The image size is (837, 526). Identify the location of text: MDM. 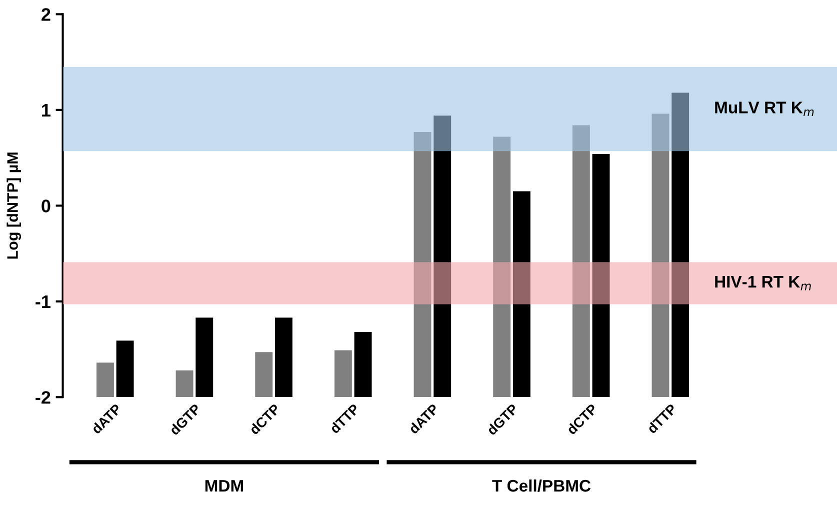
(224, 486).